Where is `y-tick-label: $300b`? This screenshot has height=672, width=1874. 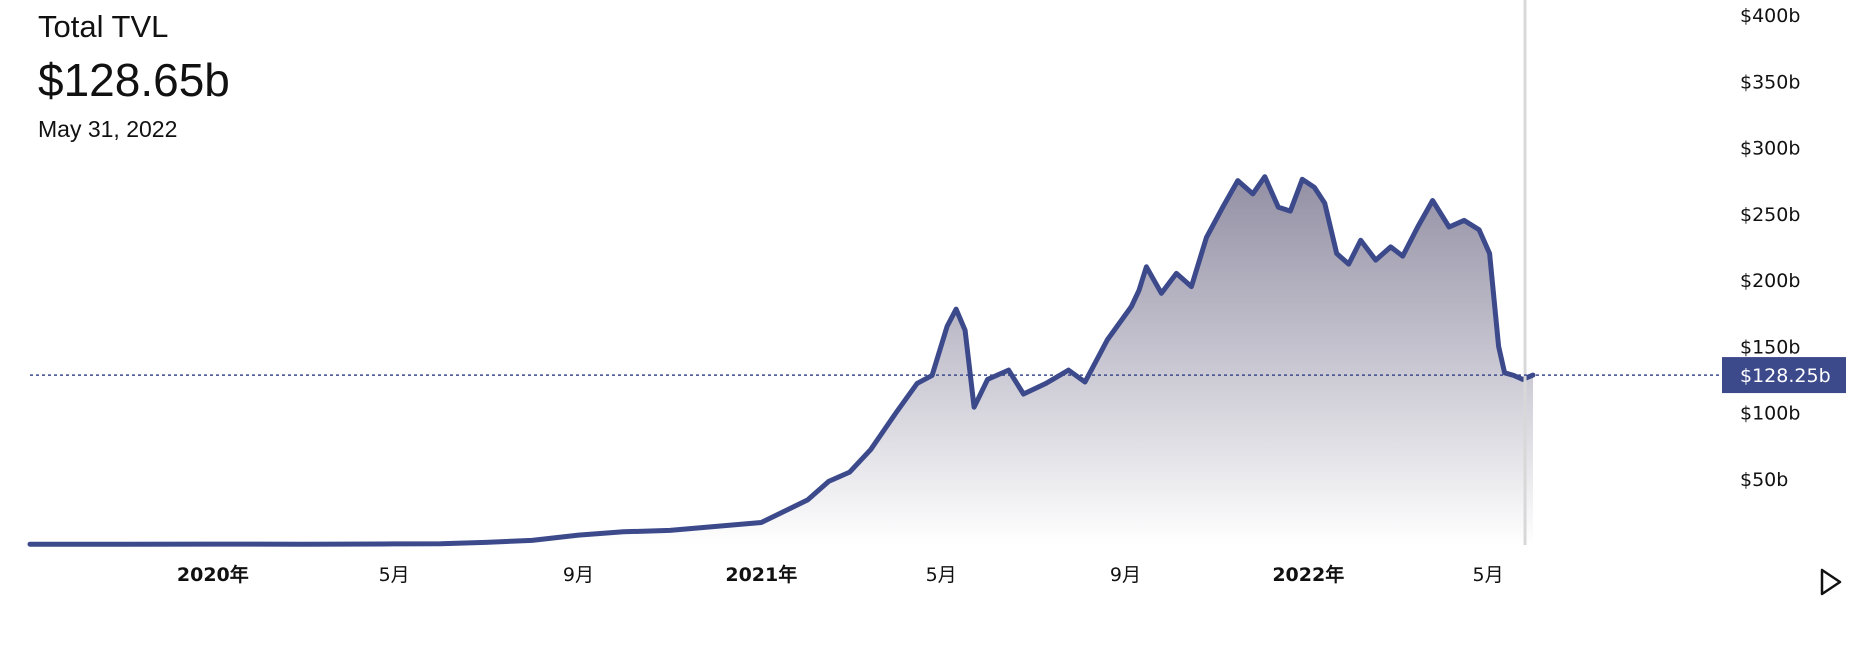
y-tick-label: $300b is located at coordinates (1770, 149).